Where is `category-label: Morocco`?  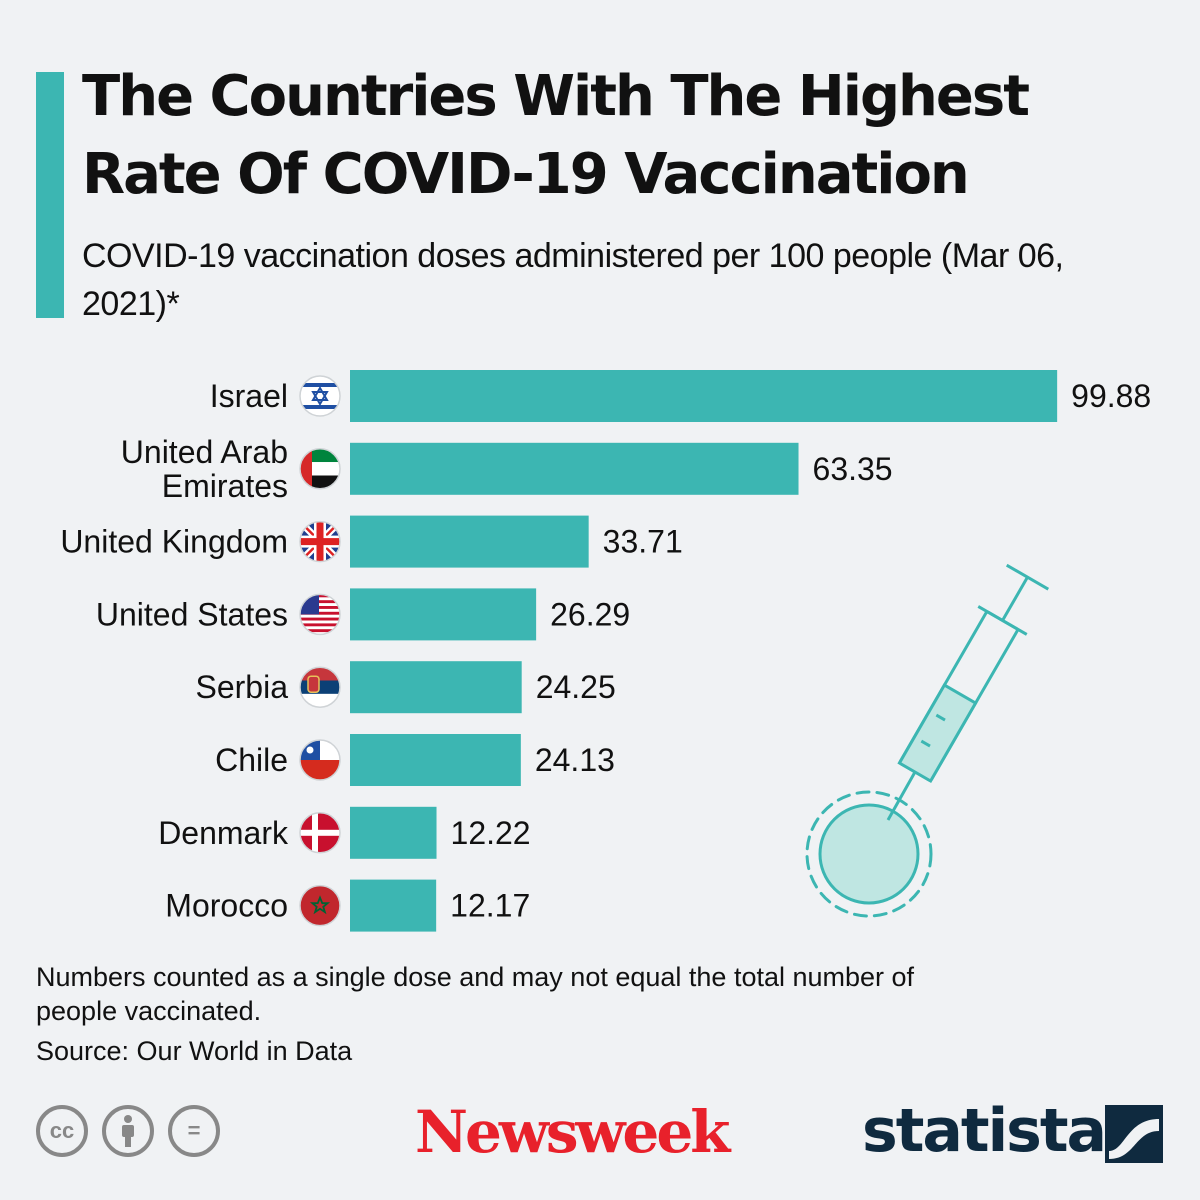 category-label: Morocco is located at coordinates (226, 906).